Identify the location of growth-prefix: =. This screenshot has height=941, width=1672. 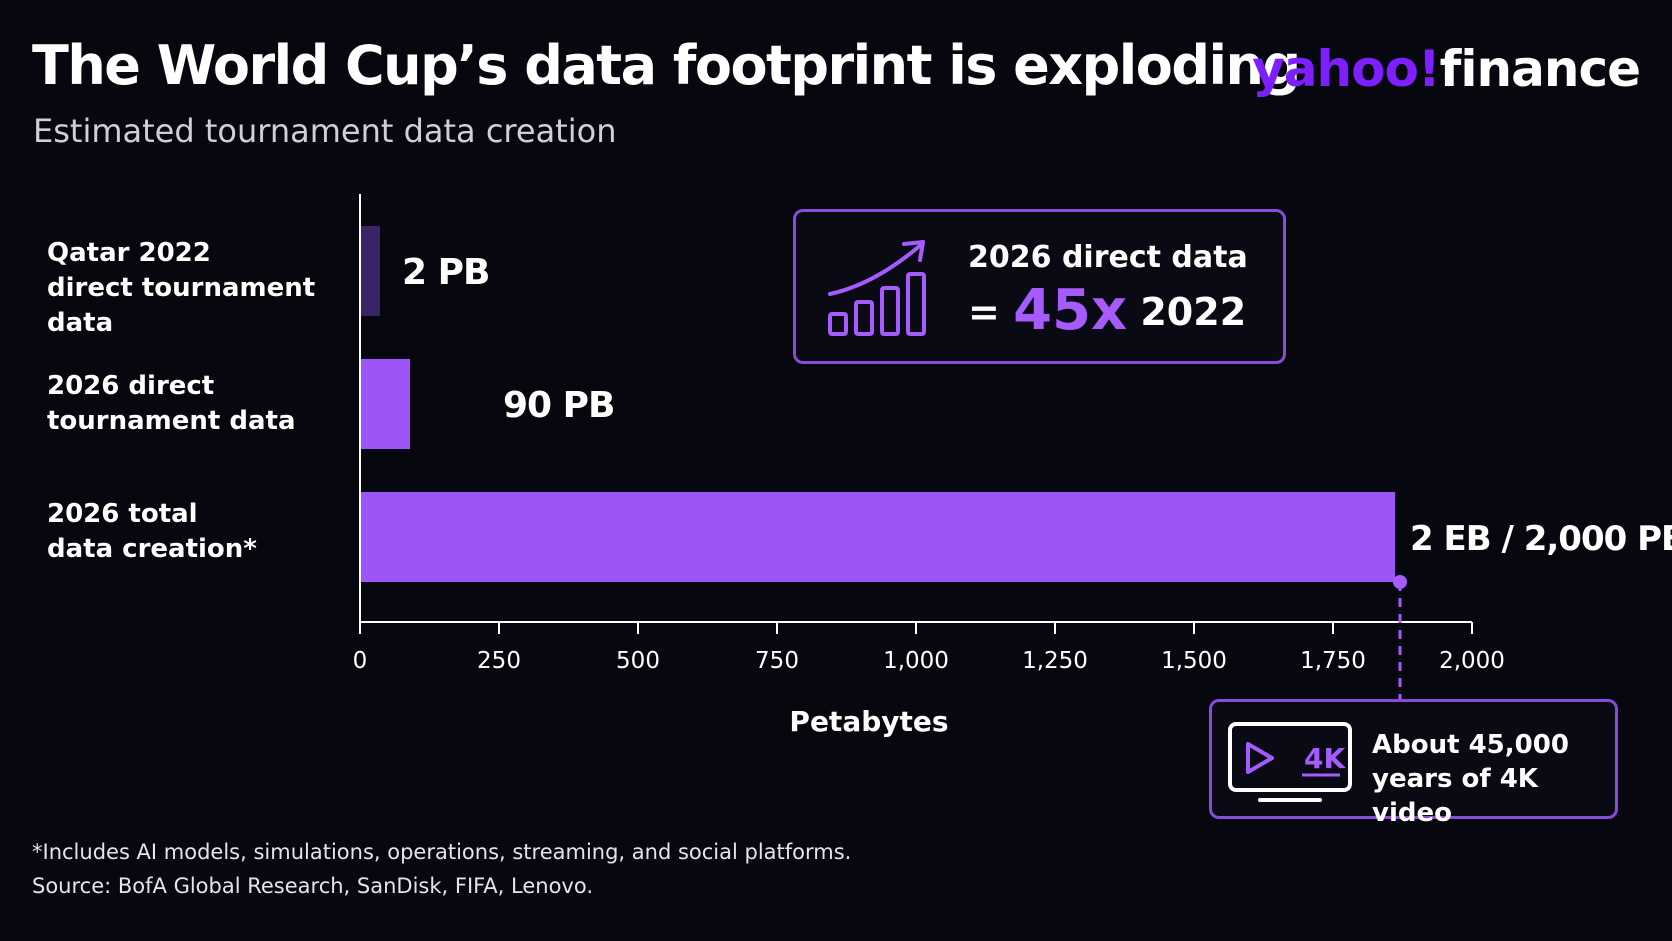
(991, 312).